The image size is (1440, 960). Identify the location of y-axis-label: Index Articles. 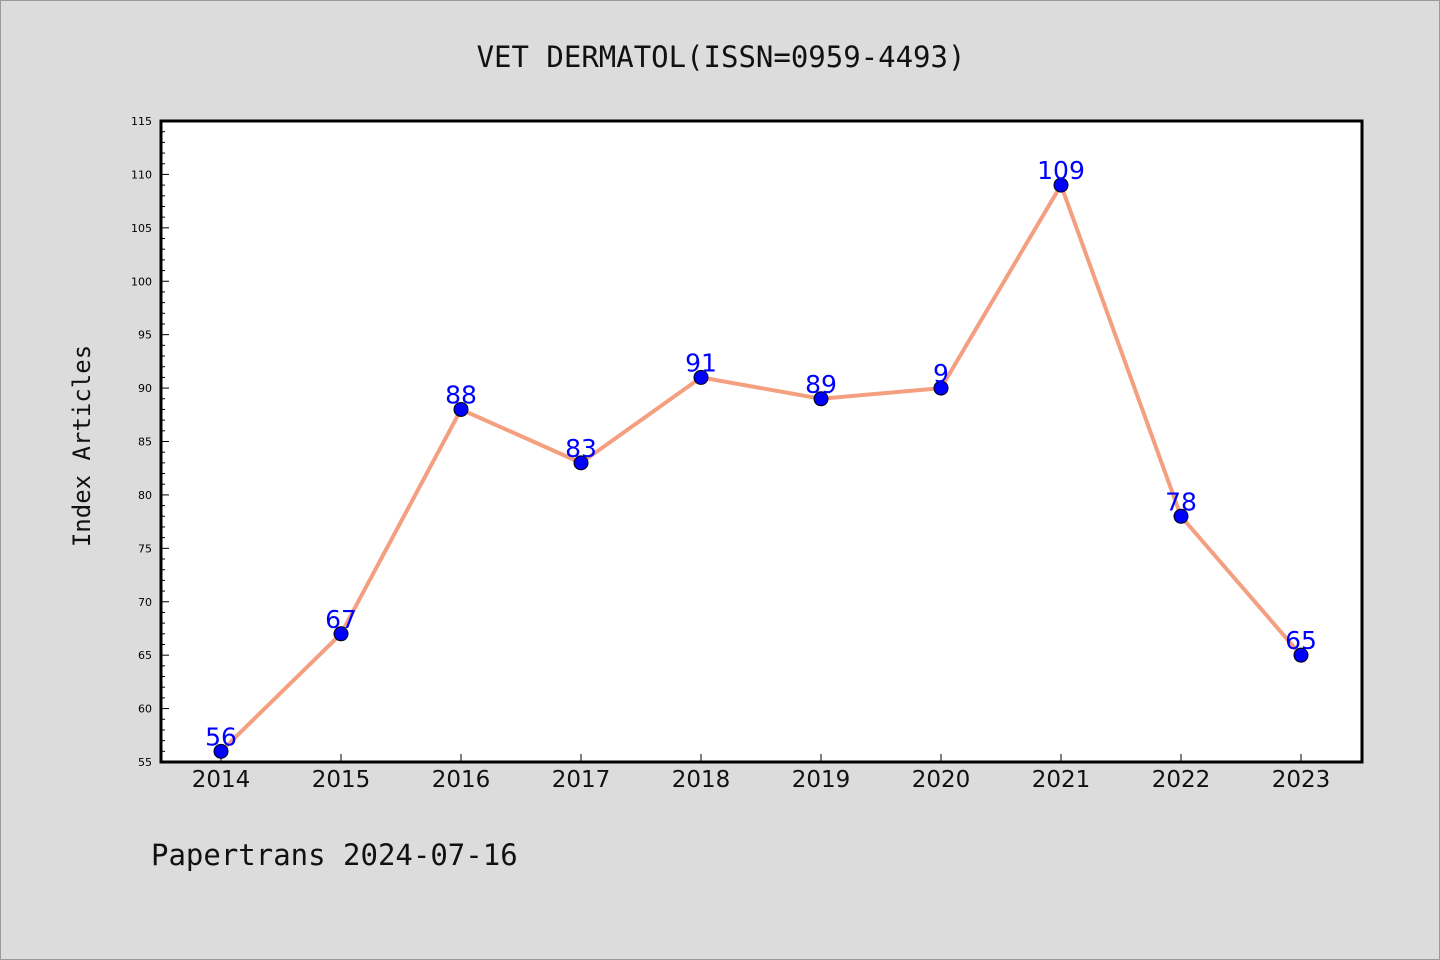
(82, 446).